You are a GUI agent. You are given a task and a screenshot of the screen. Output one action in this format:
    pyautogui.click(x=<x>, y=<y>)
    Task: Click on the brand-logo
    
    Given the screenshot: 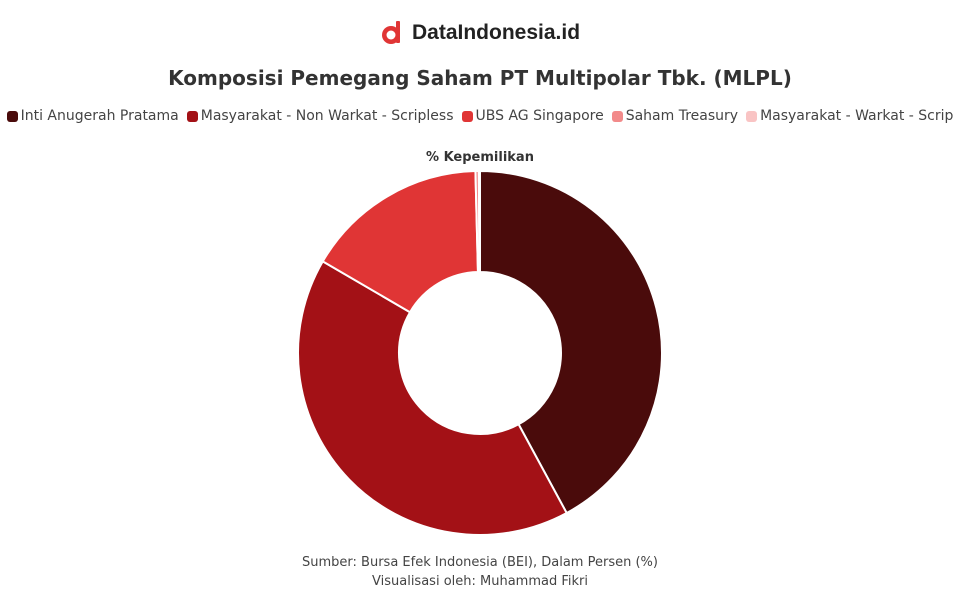 What is the action you would take?
    pyautogui.click(x=390, y=32)
    